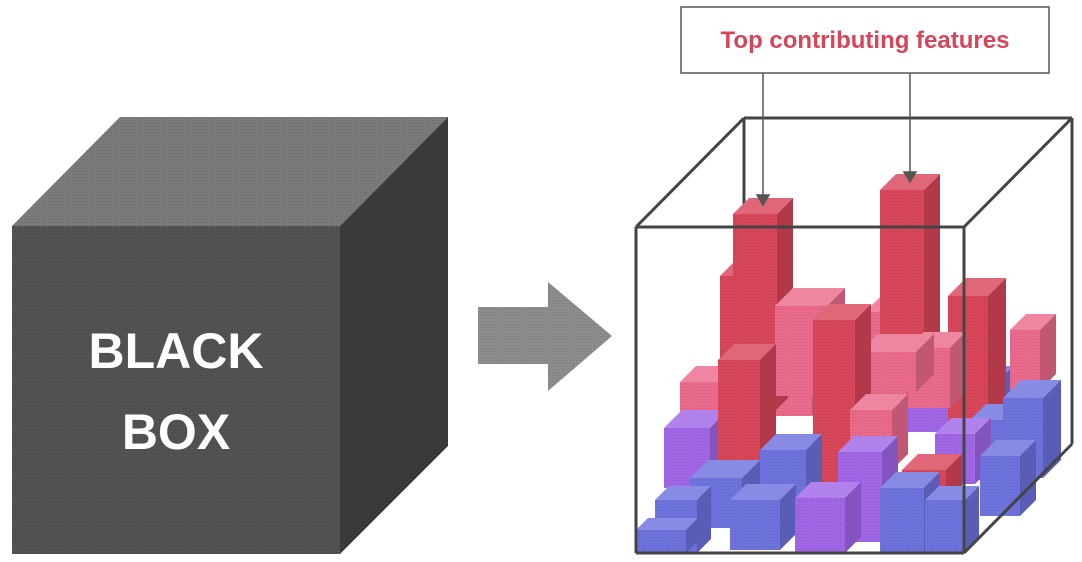  Describe the element at coordinates (690, 172) in the screenshot. I see `frame-top-left-diagonal` at that location.